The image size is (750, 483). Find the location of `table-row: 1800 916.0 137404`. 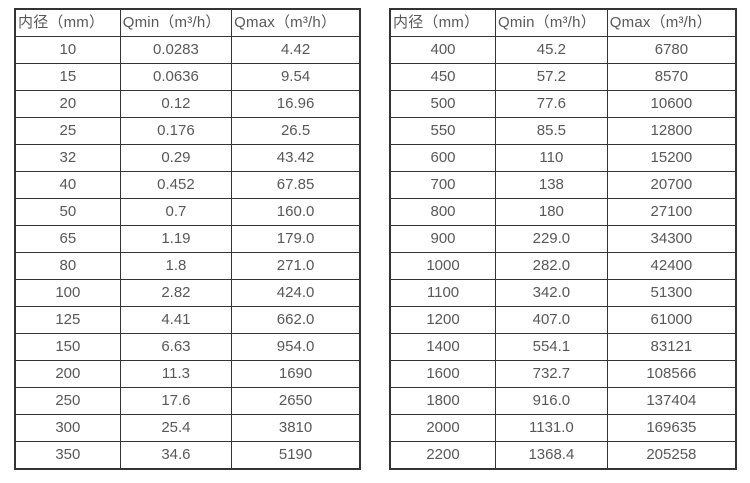

table-row: 1800 916.0 137404 is located at coordinates (563, 401).